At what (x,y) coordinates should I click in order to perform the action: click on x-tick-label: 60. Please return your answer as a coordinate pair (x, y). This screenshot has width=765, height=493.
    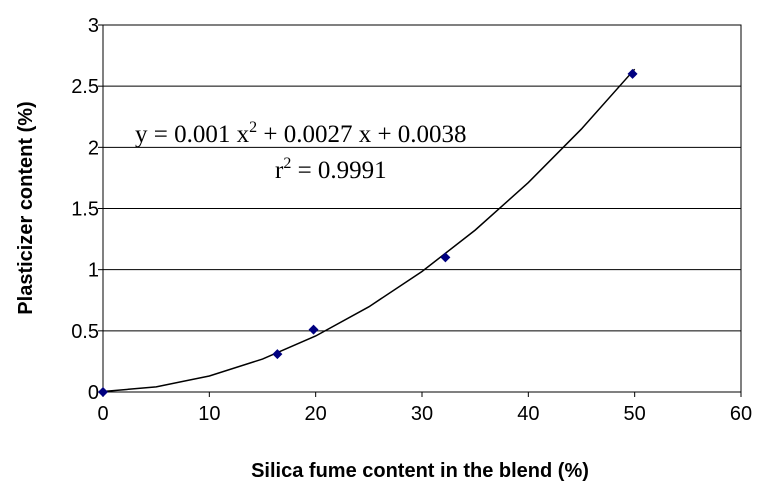
    Looking at the image, I should click on (741, 414).